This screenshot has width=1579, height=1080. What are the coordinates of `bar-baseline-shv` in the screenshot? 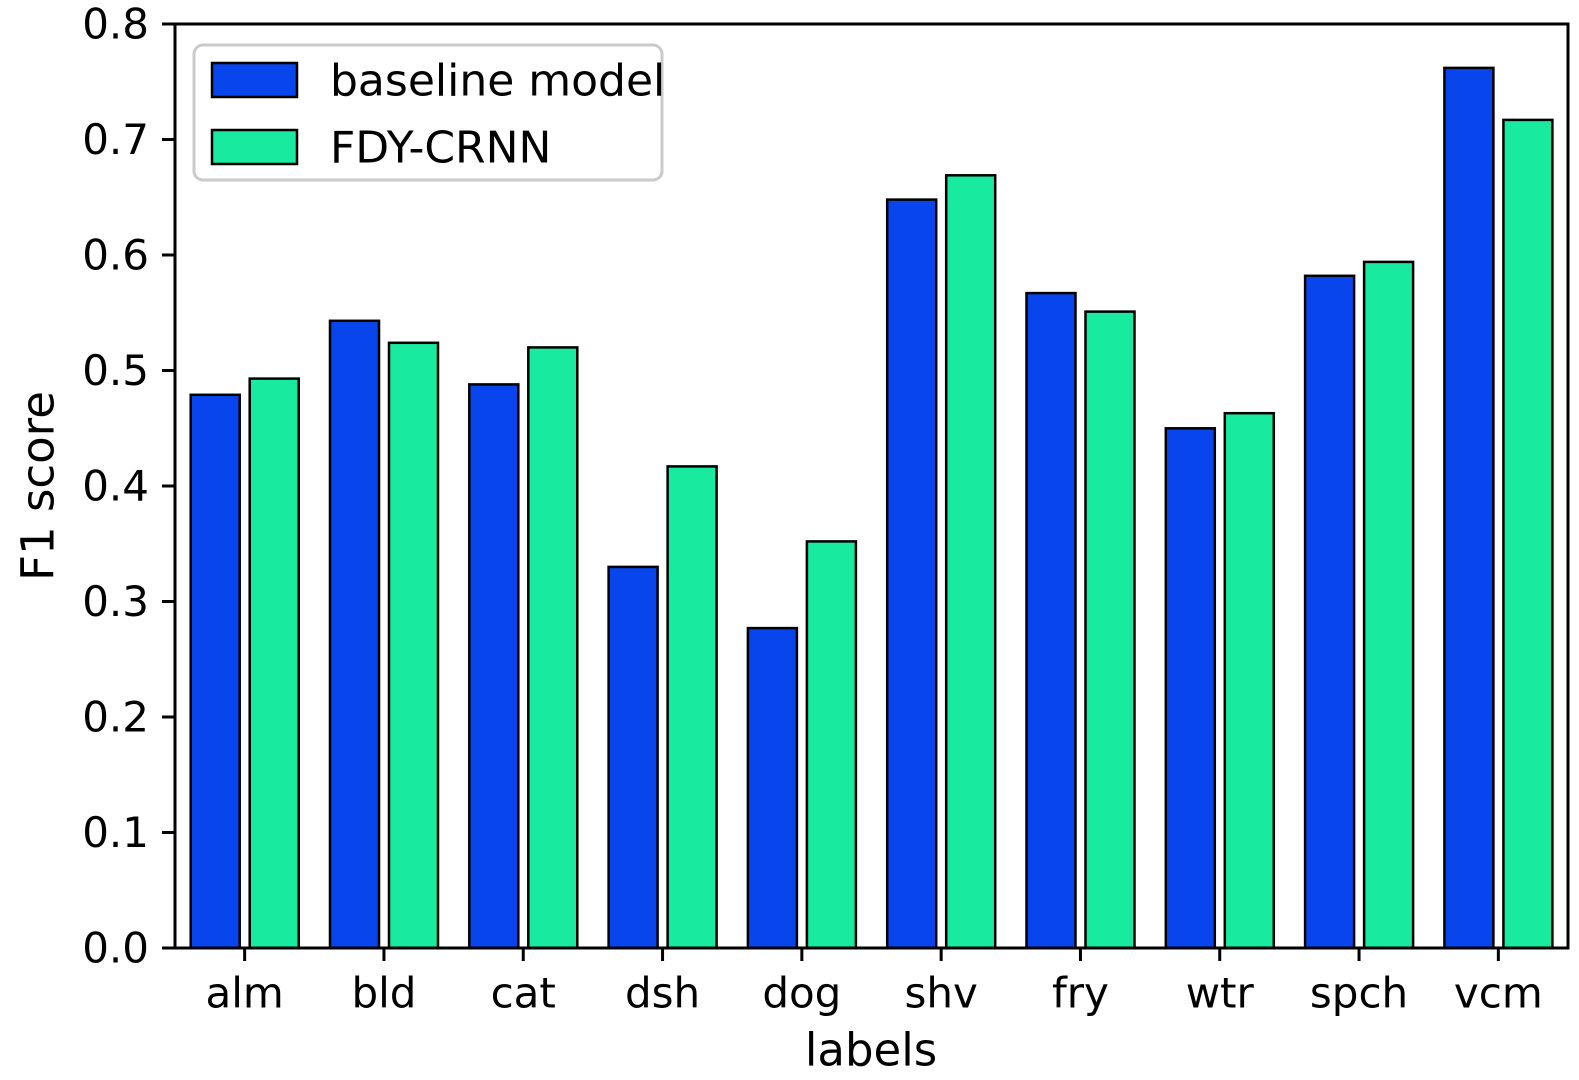 It's located at (911, 574).